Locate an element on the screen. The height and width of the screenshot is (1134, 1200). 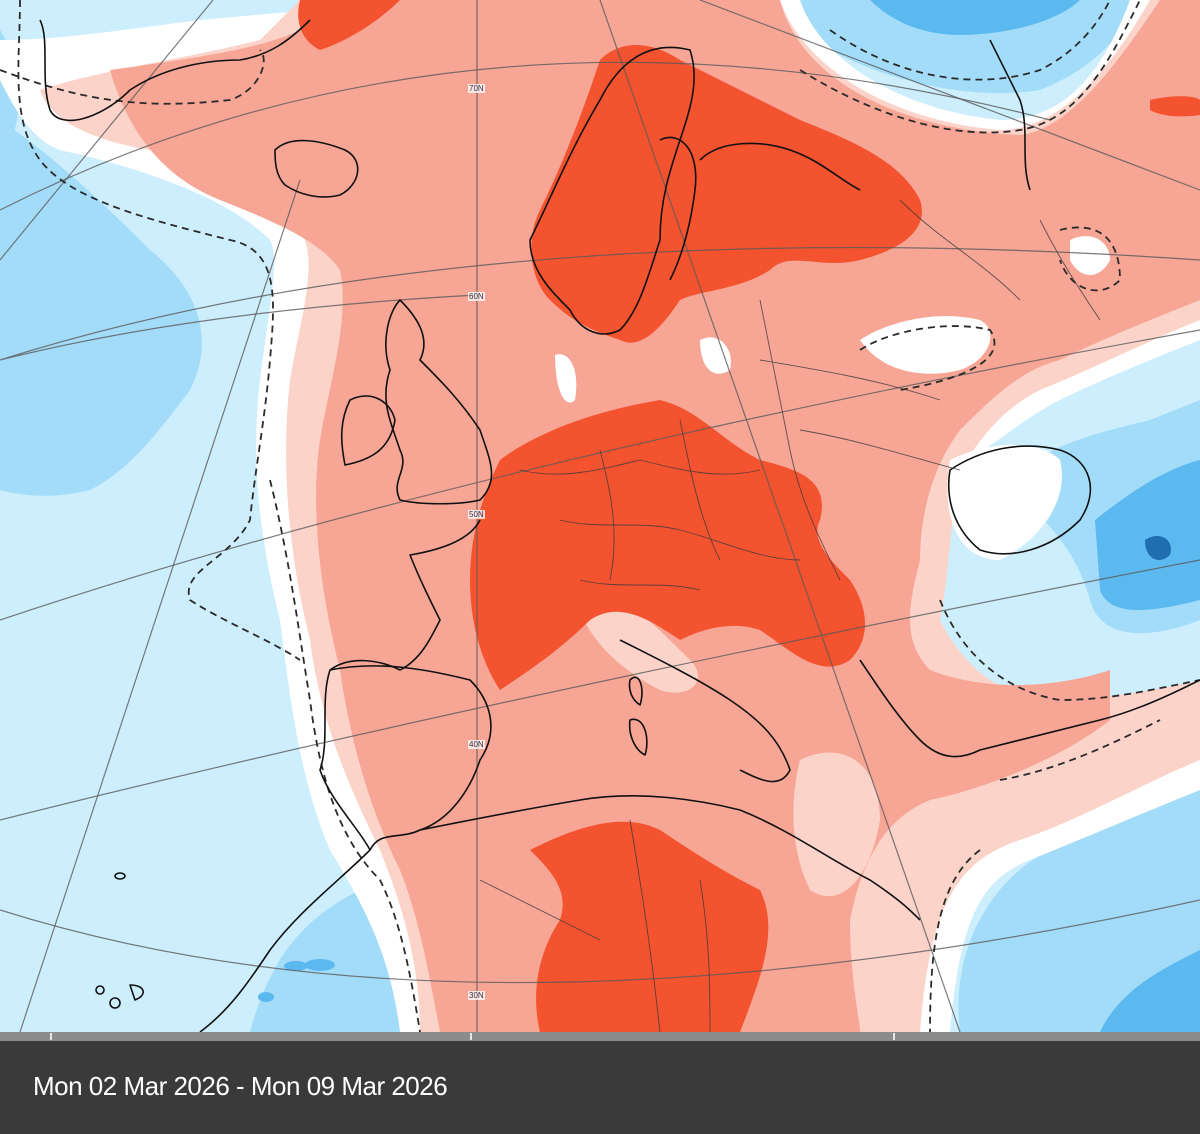
timeline-slider is located at coordinates (600, 1036).